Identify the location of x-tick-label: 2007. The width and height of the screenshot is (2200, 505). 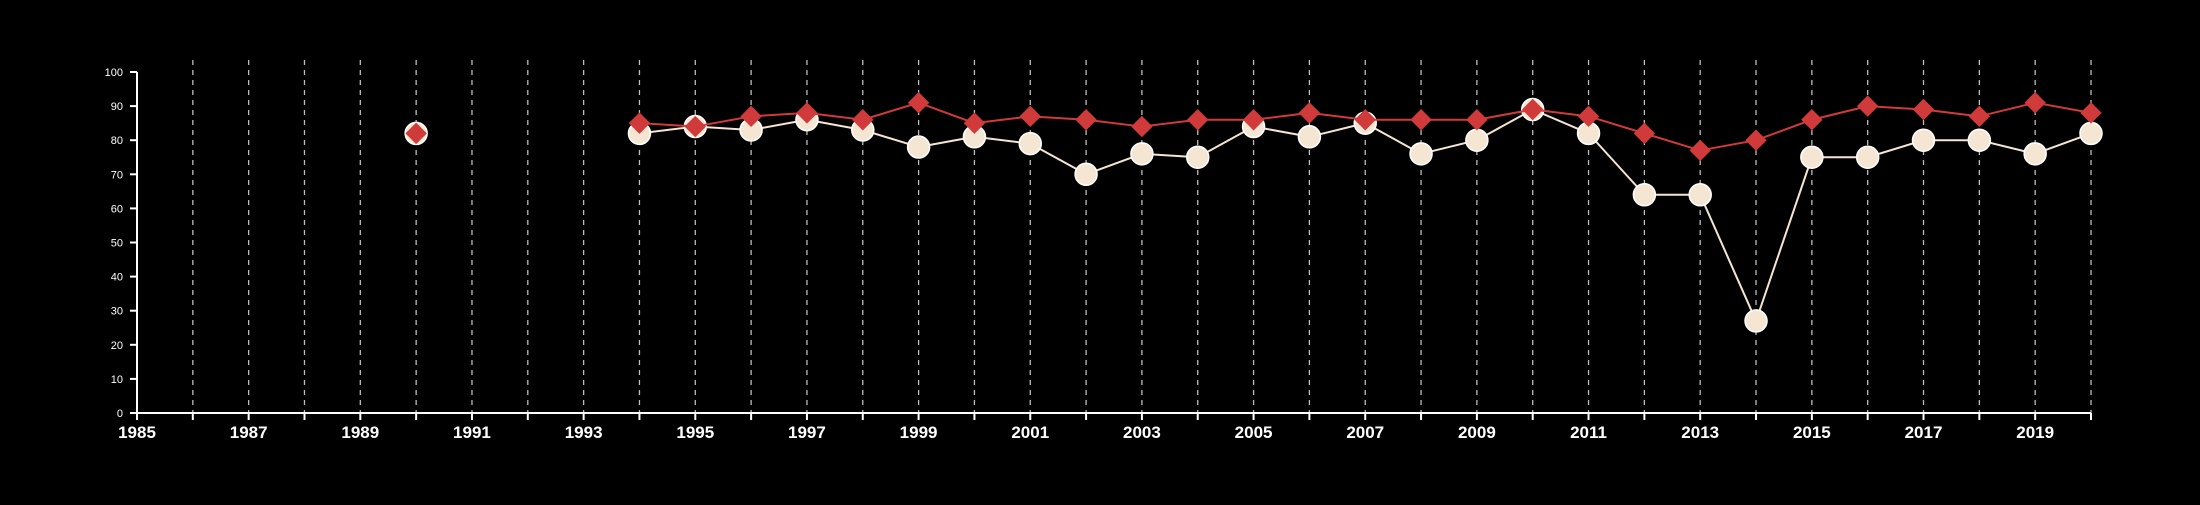
(1365, 432).